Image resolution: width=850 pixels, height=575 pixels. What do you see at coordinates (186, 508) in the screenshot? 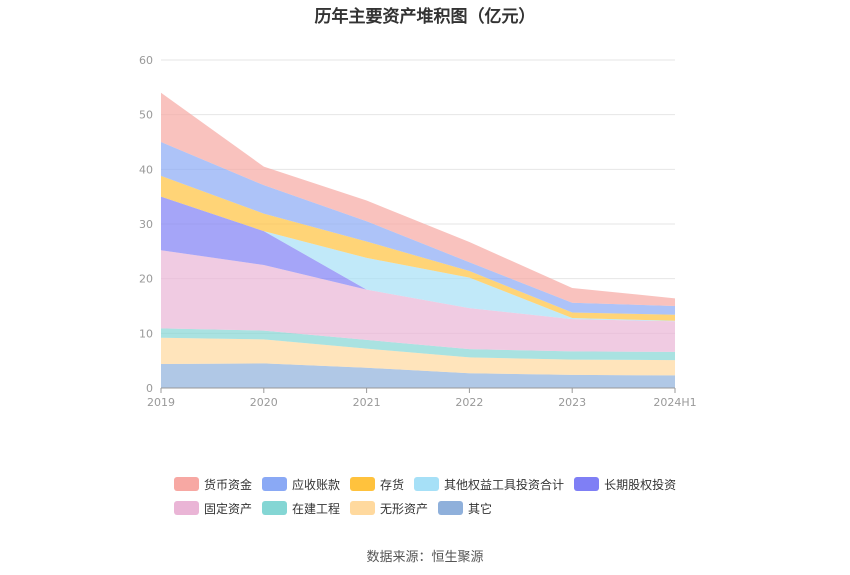
I see `legend-swatch-fixed-assets` at bounding box center [186, 508].